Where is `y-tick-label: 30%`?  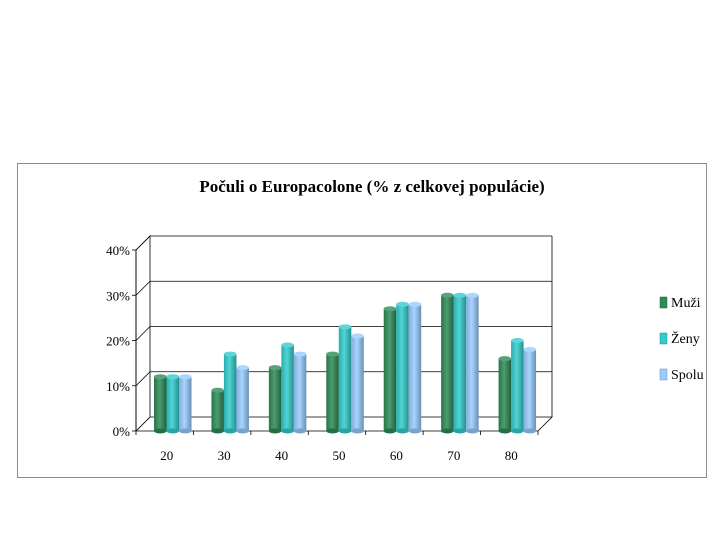 y-tick-label: 30% is located at coordinates (118, 295).